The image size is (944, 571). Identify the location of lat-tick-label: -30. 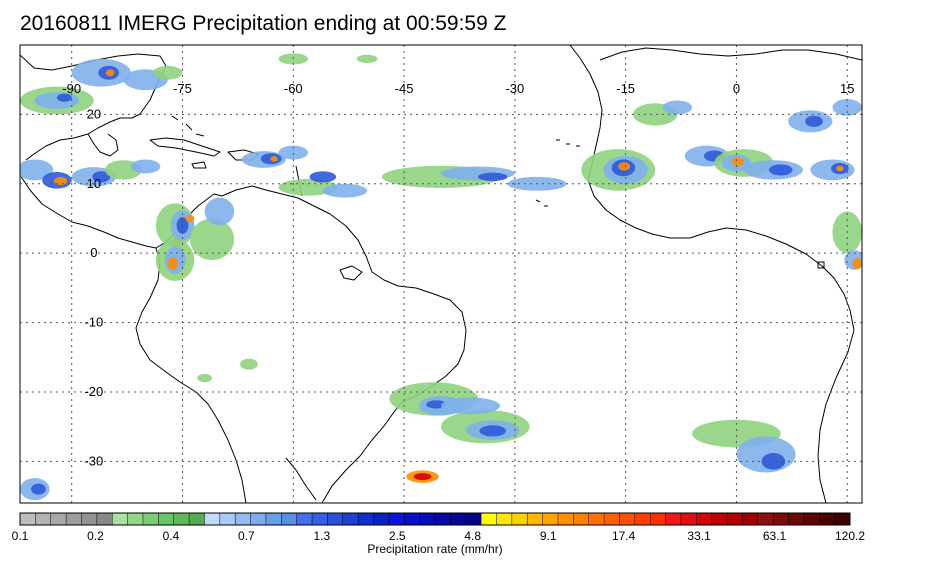
(93, 460).